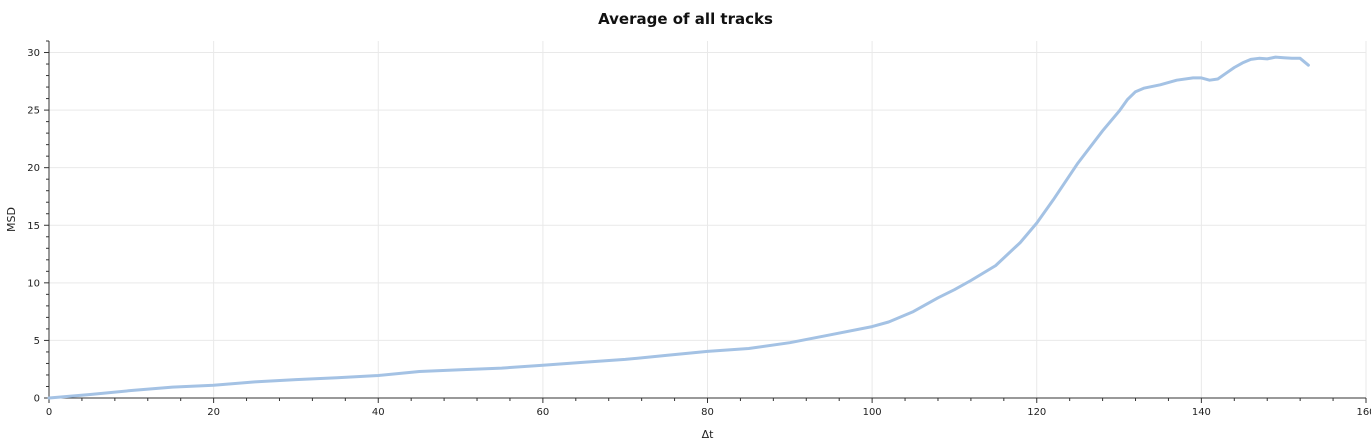 This screenshot has width=1371, height=443. Describe the element at coordinates (33, 283) in the screenshot. I see `y-tick-label: 10` at that location.